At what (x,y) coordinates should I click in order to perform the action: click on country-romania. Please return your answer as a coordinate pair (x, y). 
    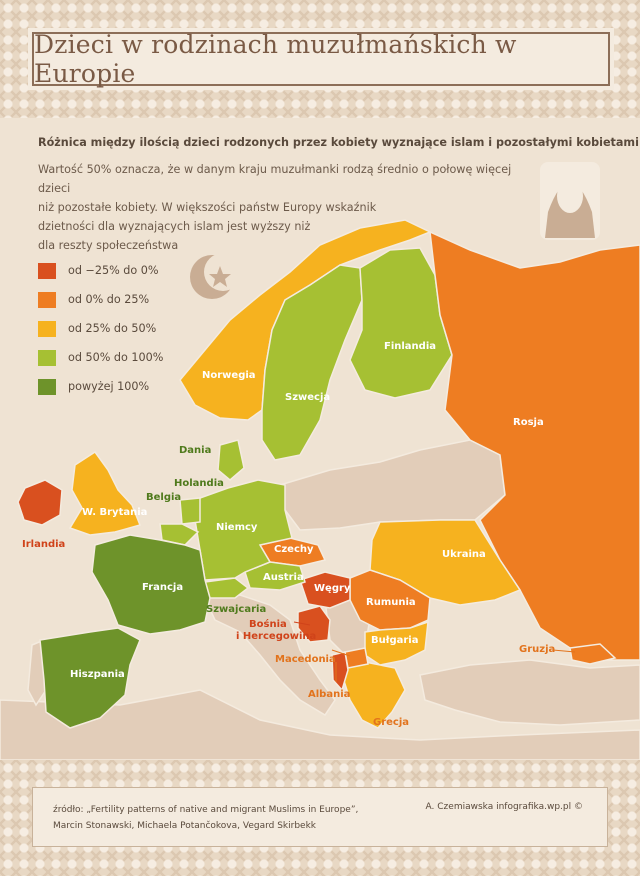
    Looking at the image, I should click on (390, 600).